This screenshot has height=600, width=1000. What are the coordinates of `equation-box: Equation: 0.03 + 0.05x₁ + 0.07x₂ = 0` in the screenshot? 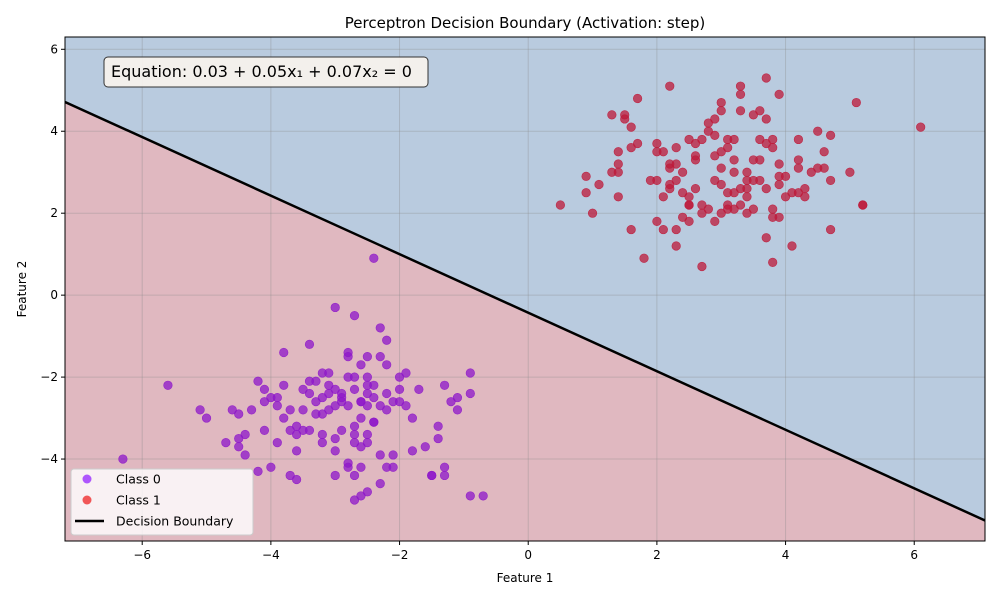 It's located at (266, 72).